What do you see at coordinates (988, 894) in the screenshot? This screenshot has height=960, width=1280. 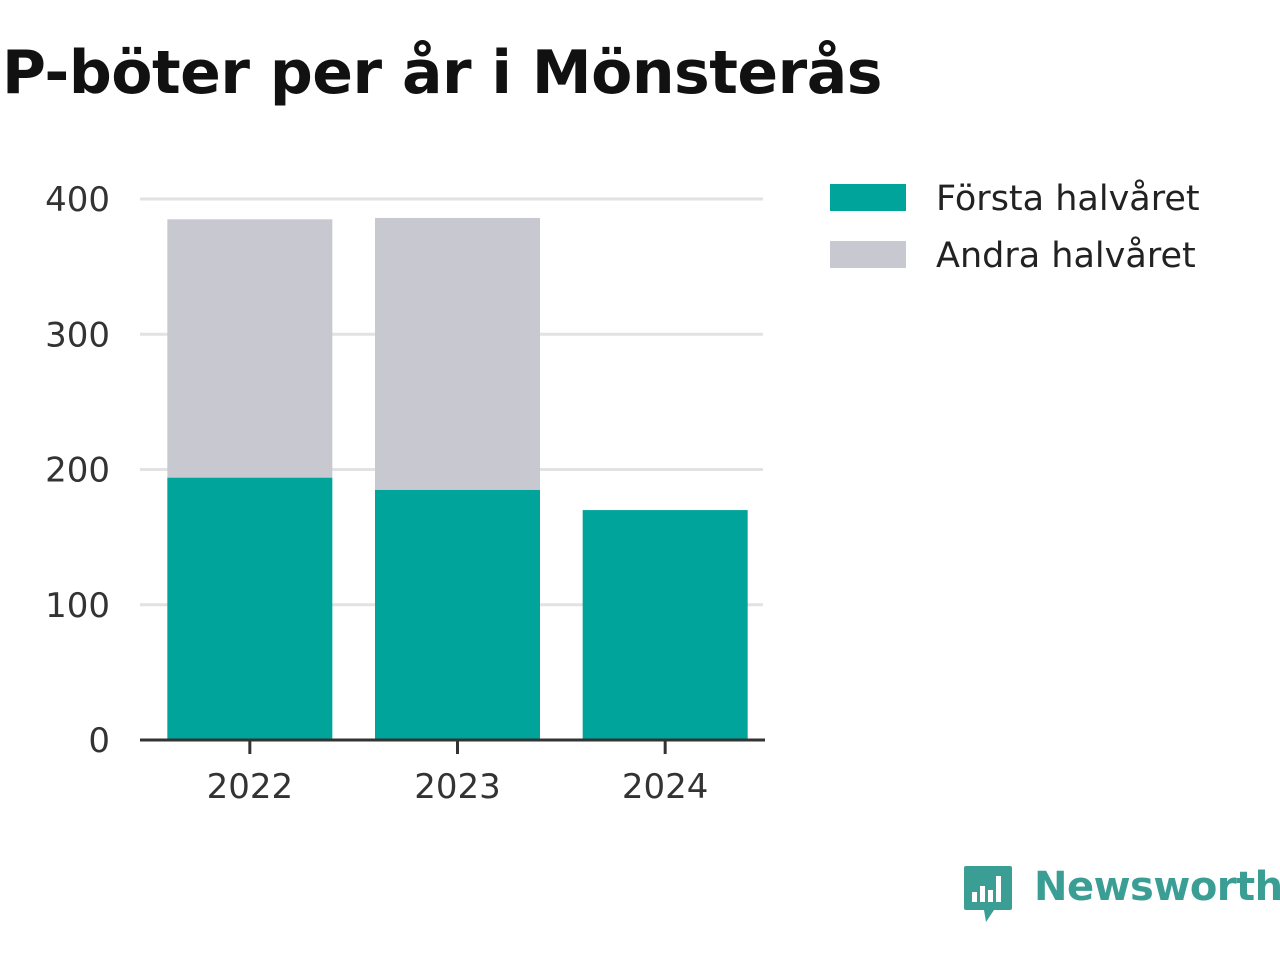 I see `chart-bubble-icon` at bounding box center [988, 894].